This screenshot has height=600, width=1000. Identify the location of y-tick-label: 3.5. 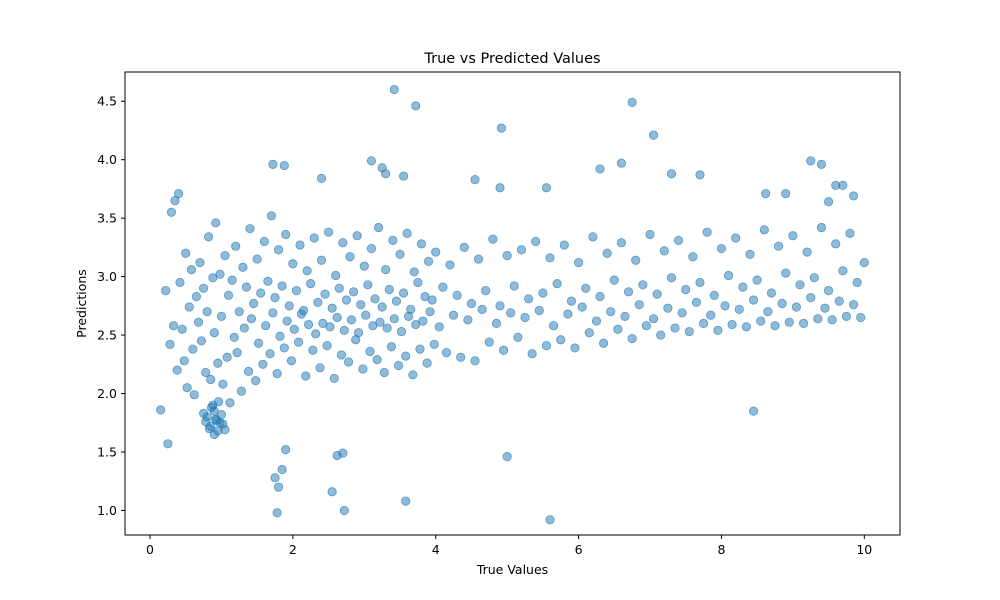
(107, 218).